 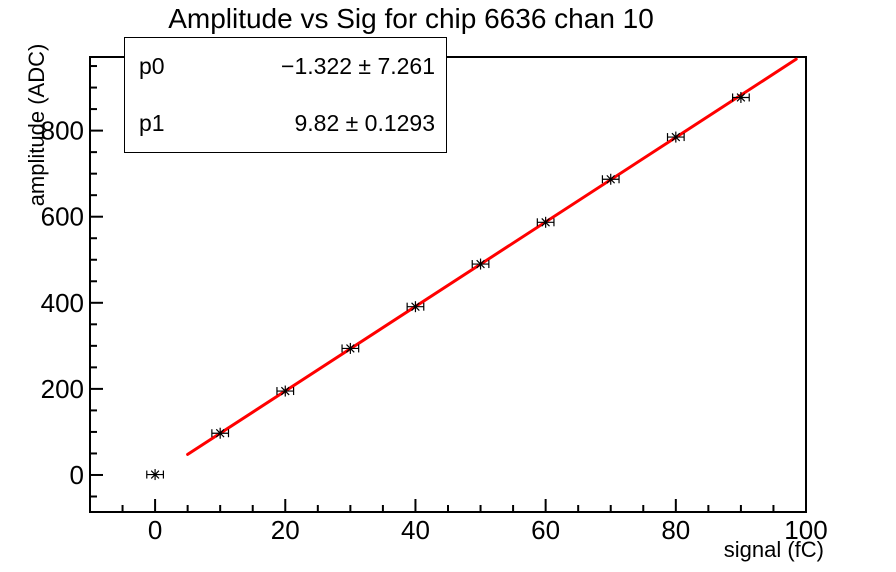 What do you see at coordinates (285, 95) in the screenshot?
I see `stats-box: p0 −1.322 ± 7.261 p1 9.82 ± 0.1293` at bounding box center [285, 95].